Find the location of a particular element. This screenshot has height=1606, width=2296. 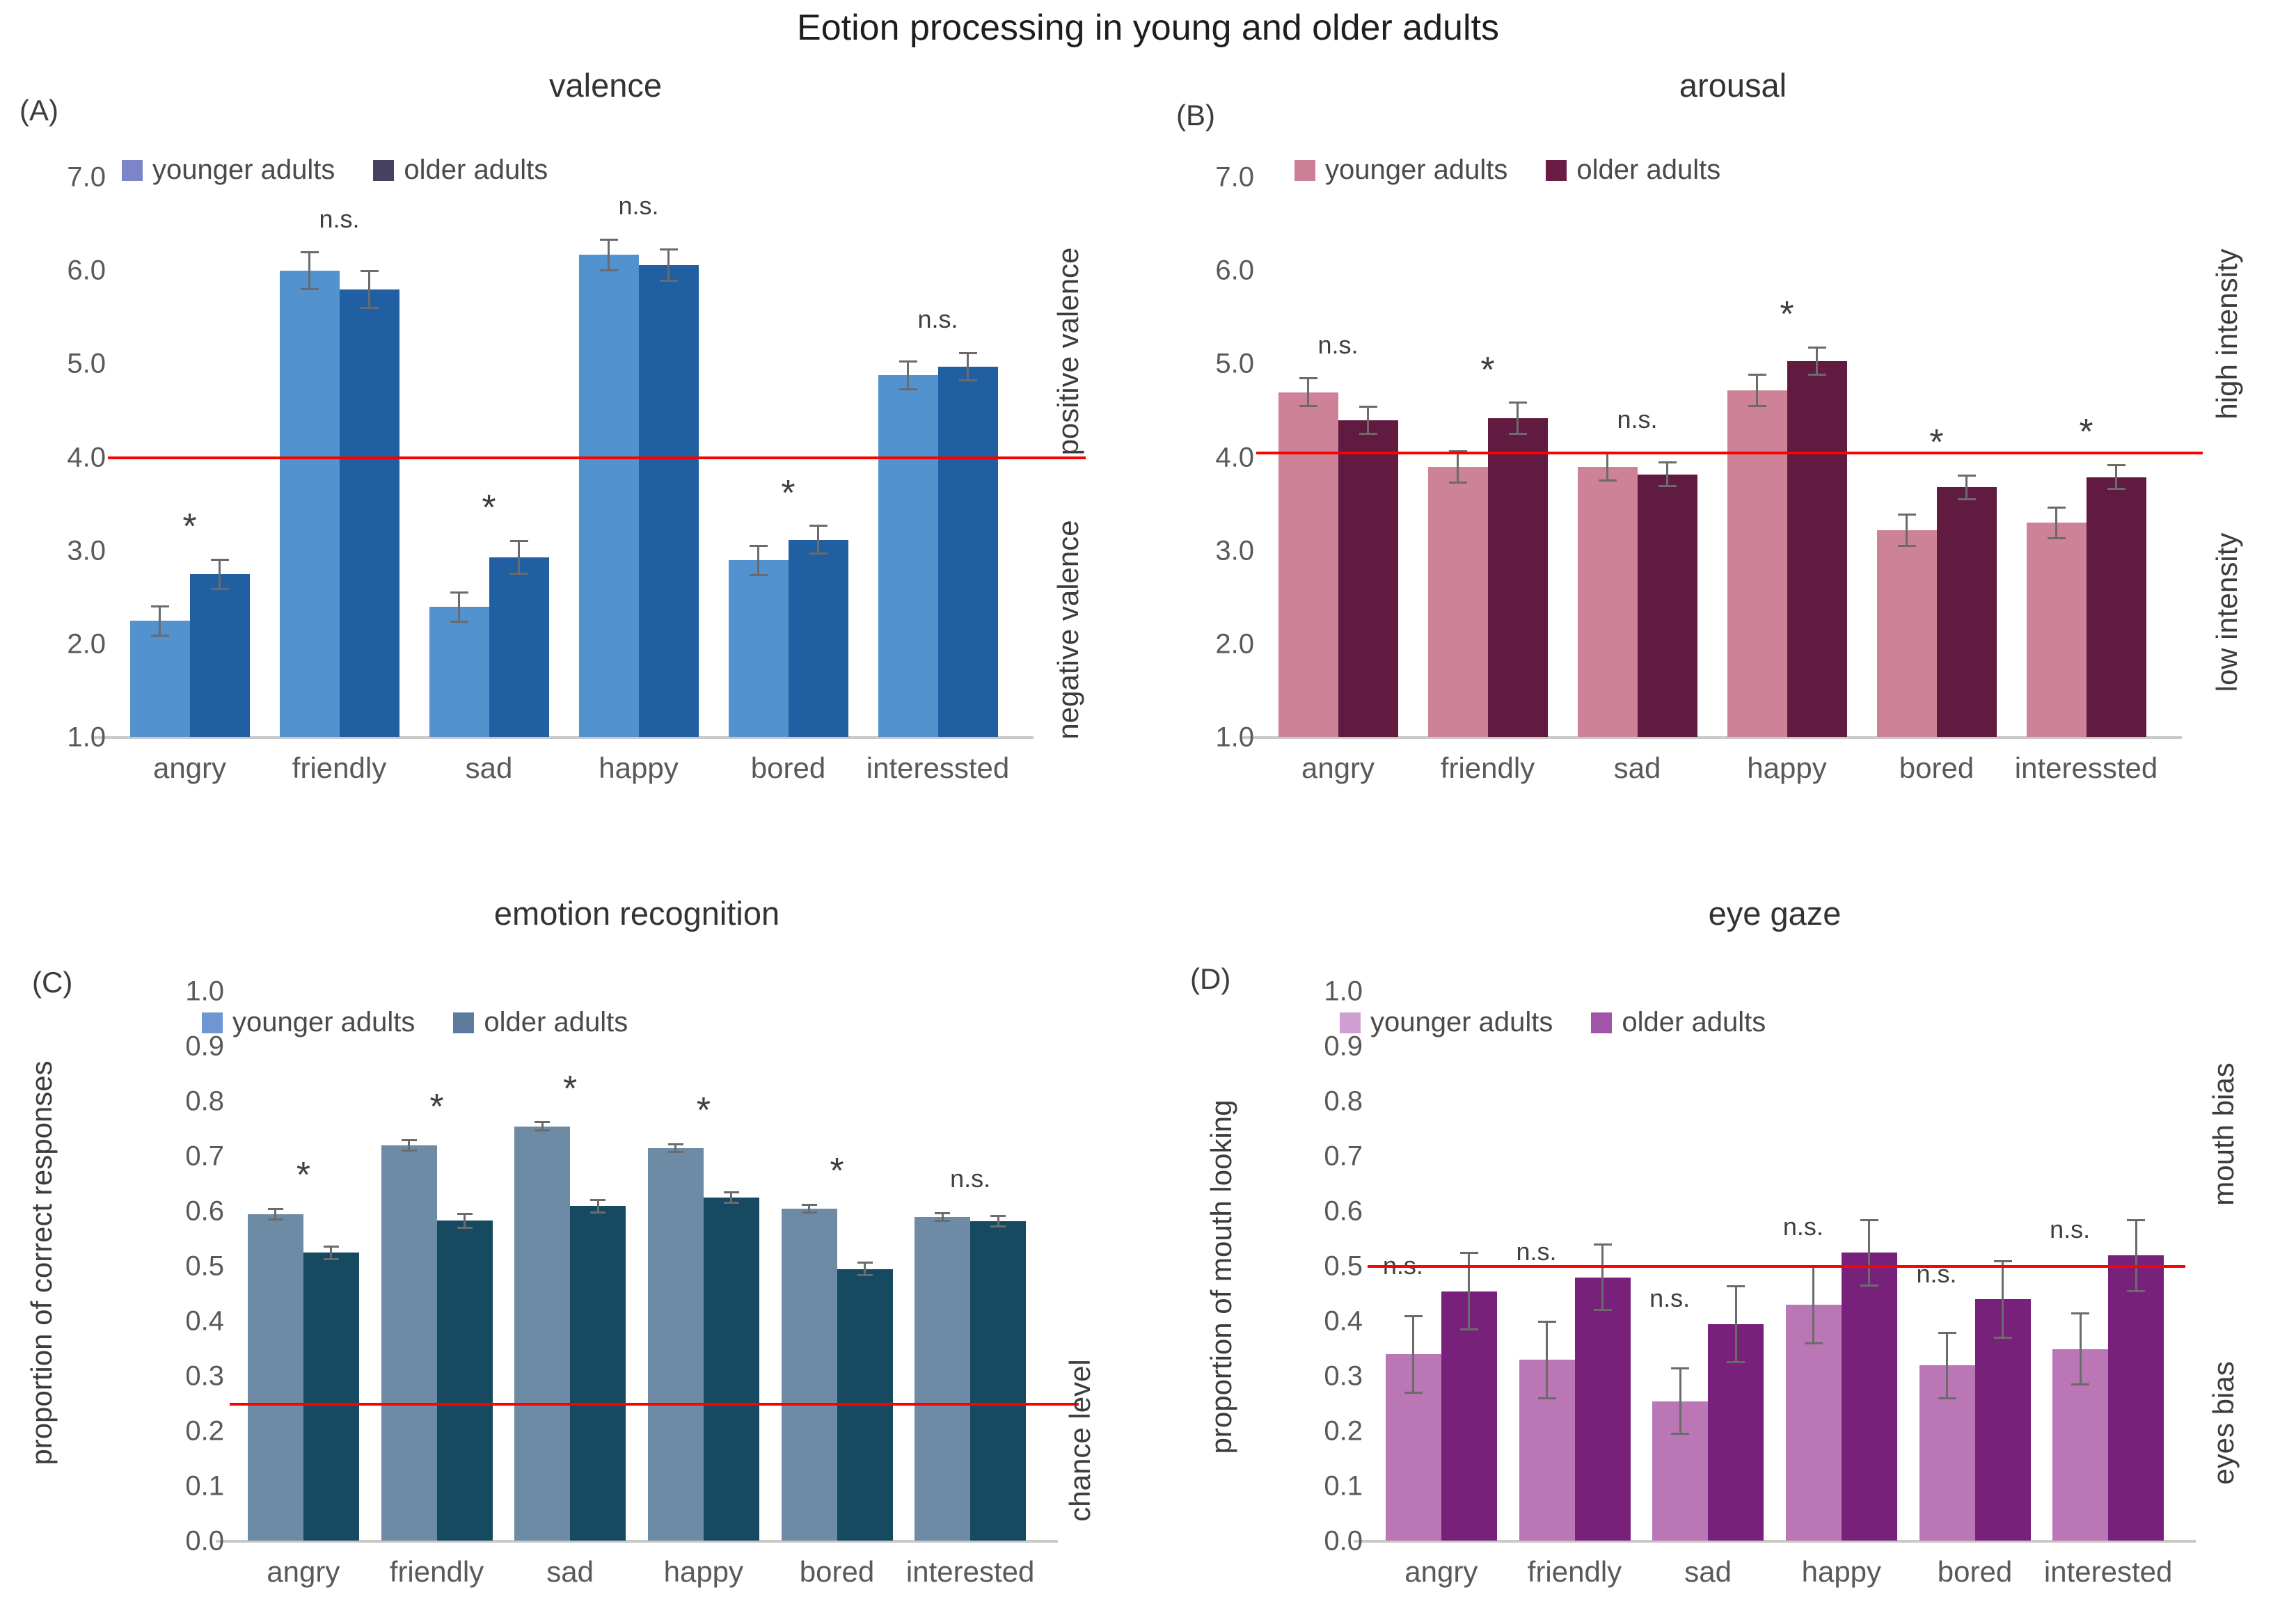

side-label-eyes-bias: eyes bias is located at coordinates (2223, 1423).